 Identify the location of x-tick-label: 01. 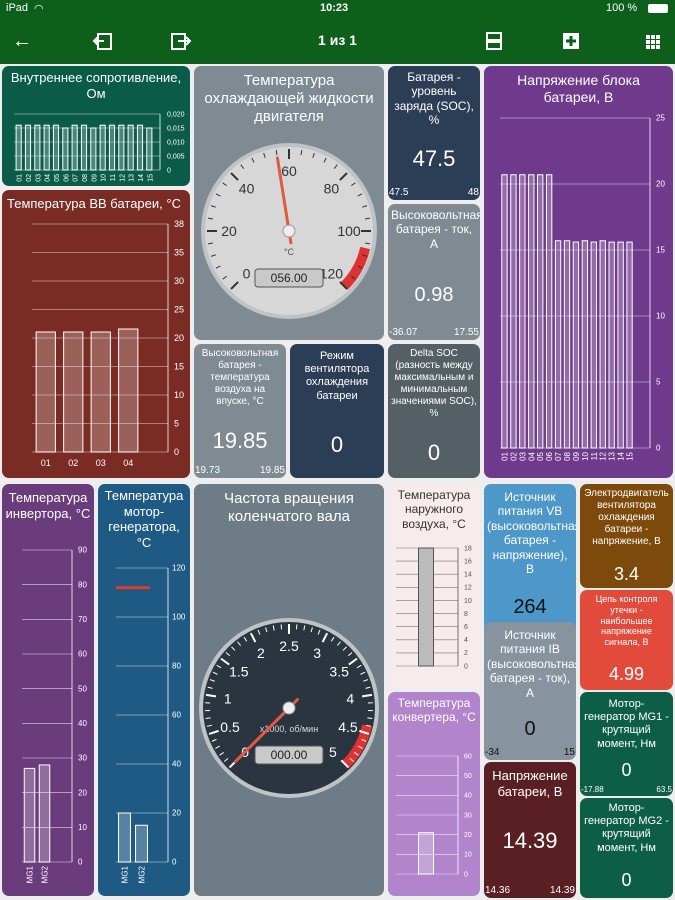
(46, 463).